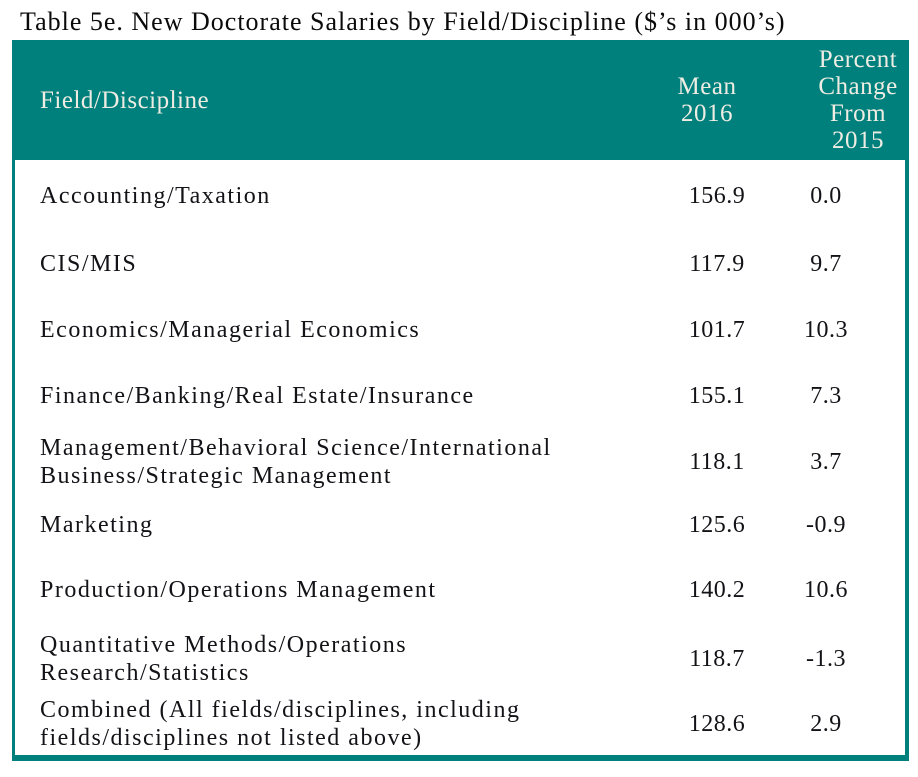 This screenshot has height=777, width=918. I want to click on mean-2016-cell: 128.6, so click(717, 723).